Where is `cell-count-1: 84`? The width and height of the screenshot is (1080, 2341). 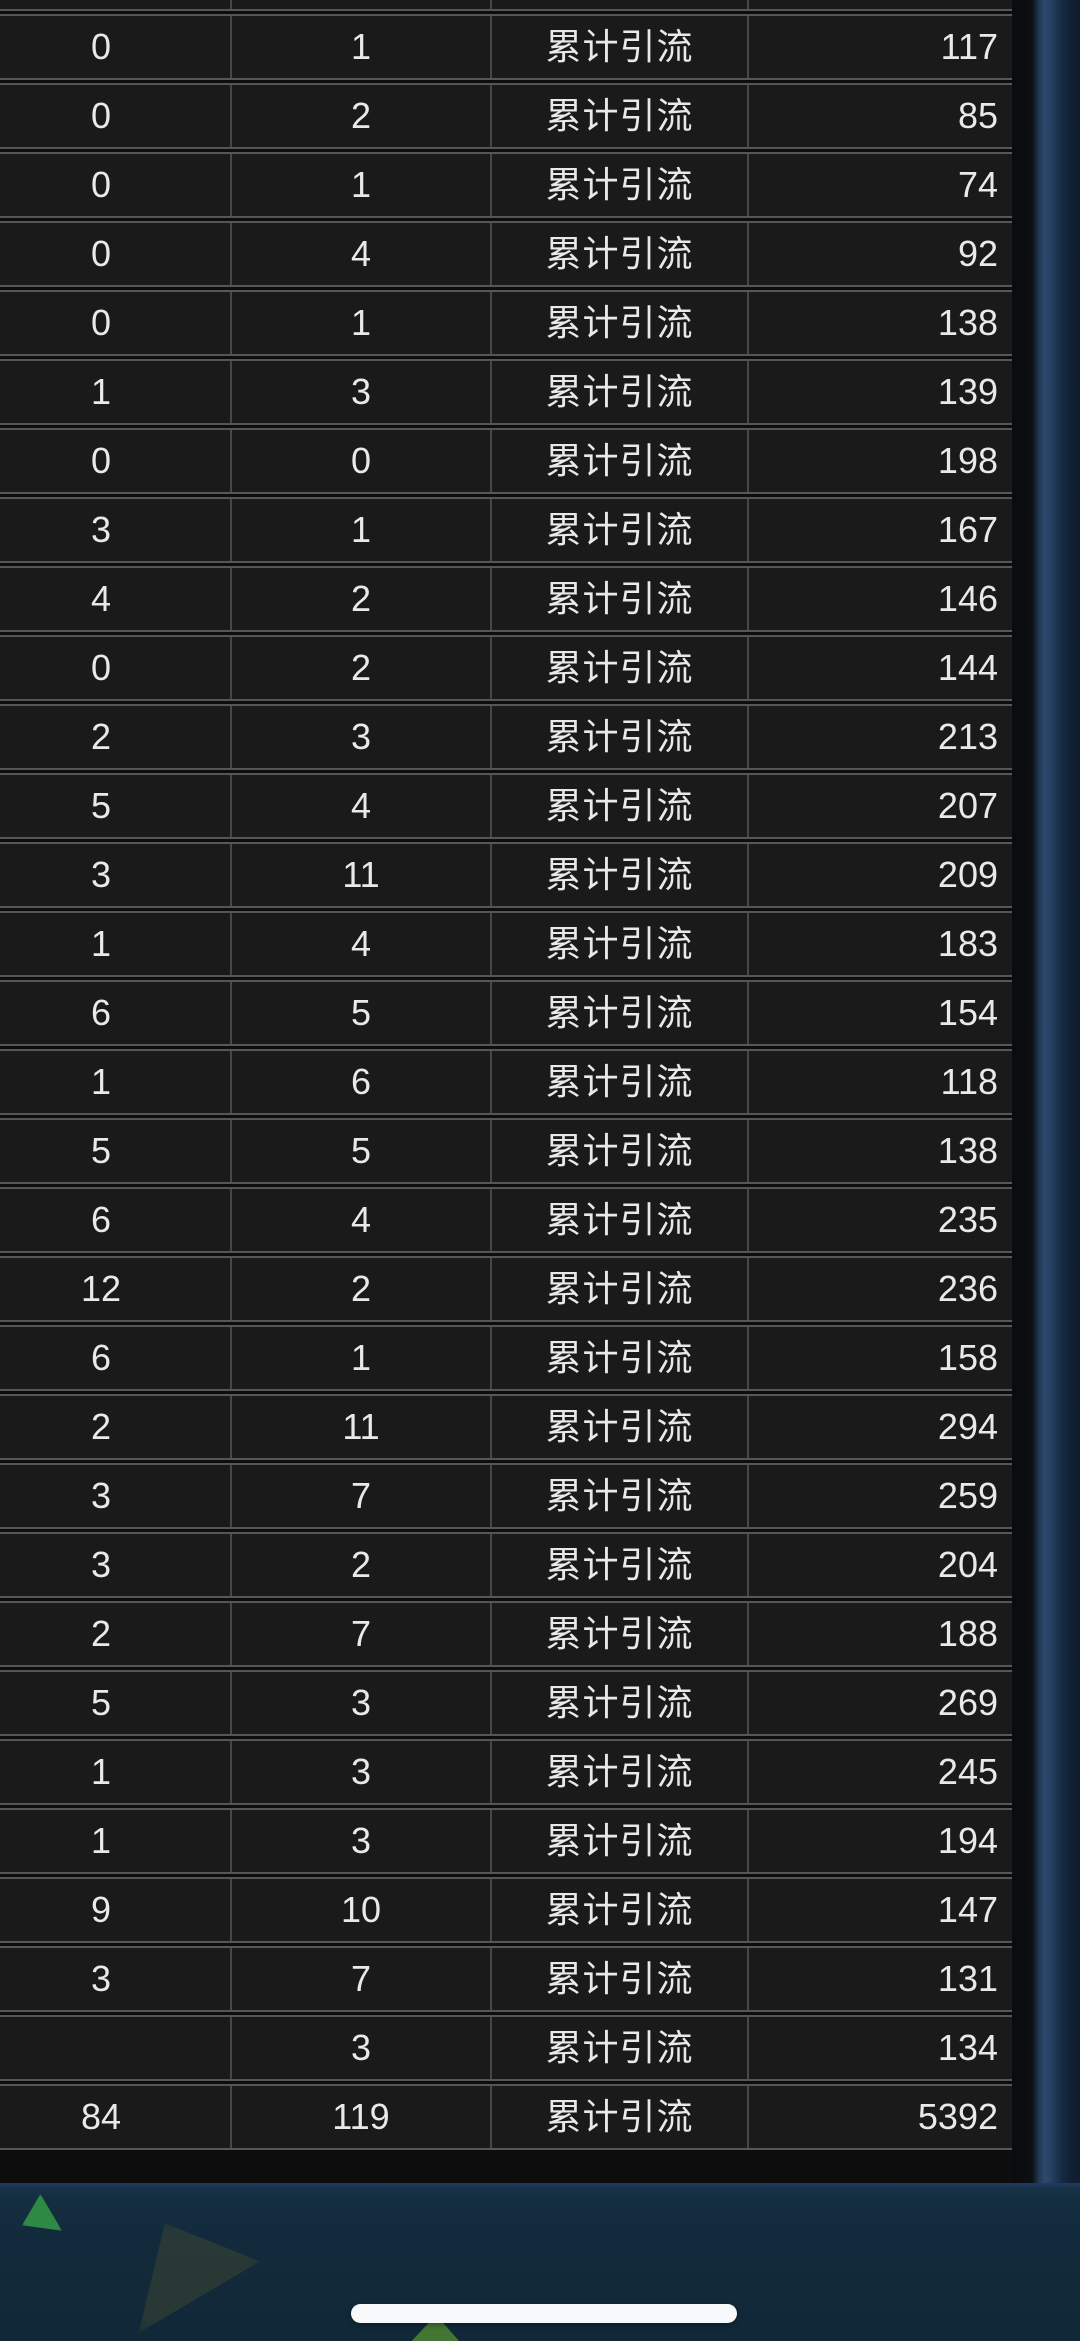
cell-count-1: 84 is located at coordinates (101, 2116).